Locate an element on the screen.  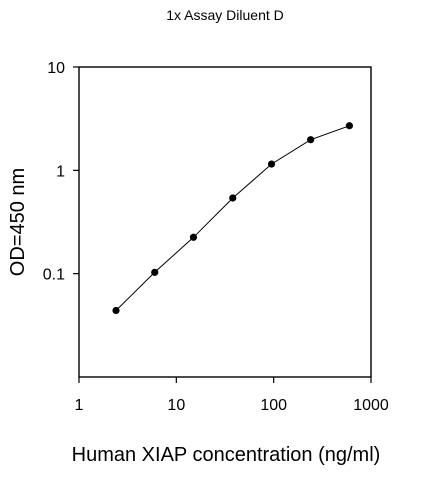
chart-title: 1x Assay Diluent D is located at coordinates (225, 15).